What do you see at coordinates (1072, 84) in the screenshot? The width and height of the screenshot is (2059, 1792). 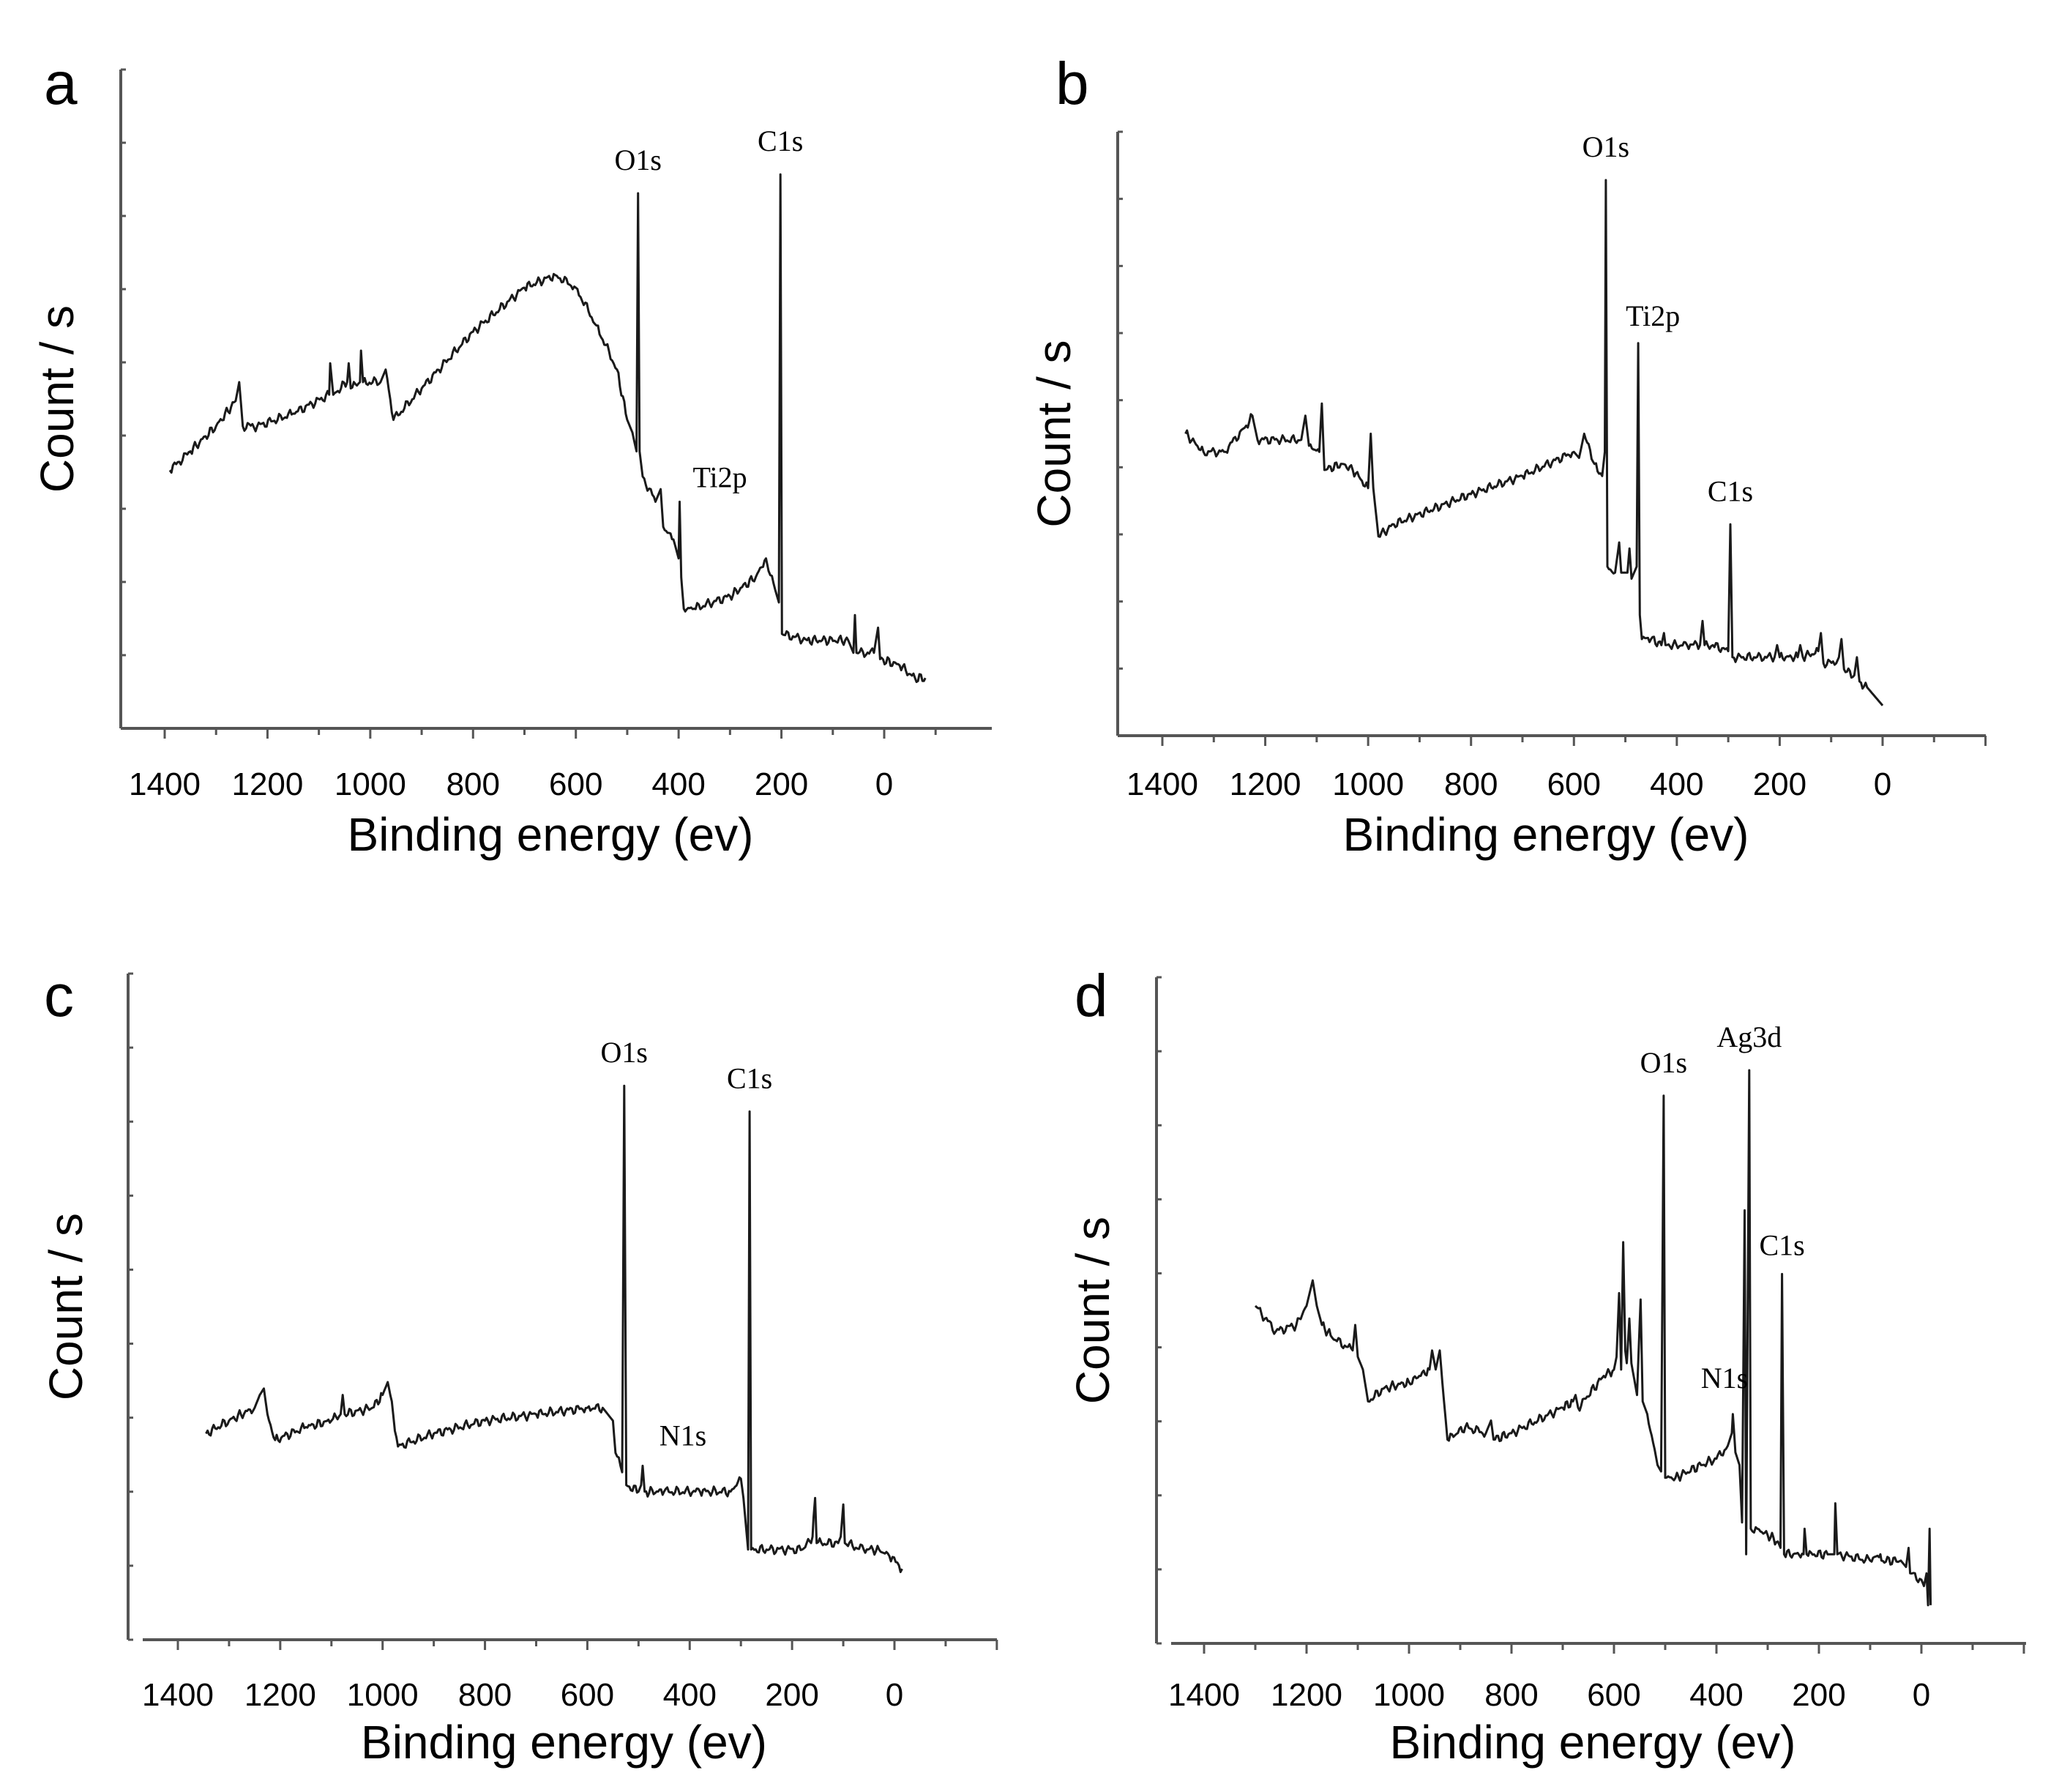 I see `panel-letter: b` at bounding box center [1072, 84].